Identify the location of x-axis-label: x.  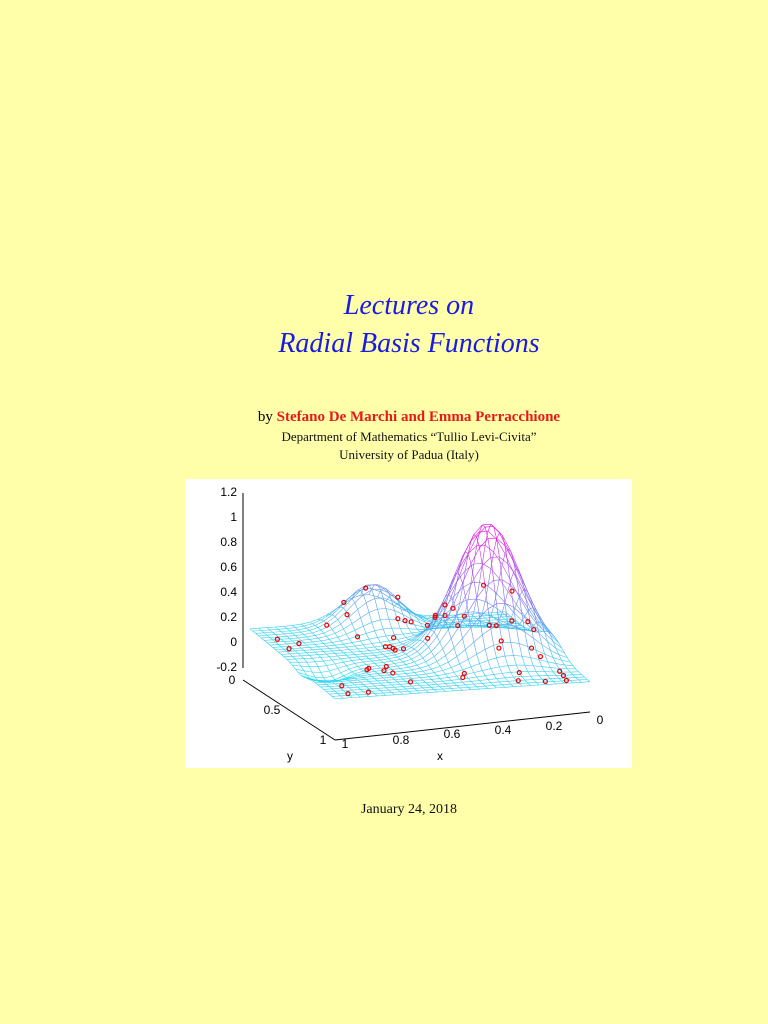
(440, 756).